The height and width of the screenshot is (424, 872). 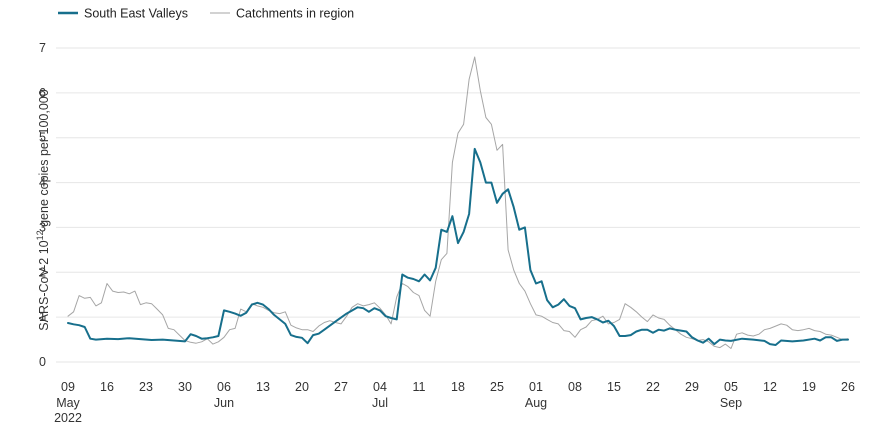 I want to click on x-tick-label: 29, so click(x=692, y=387).